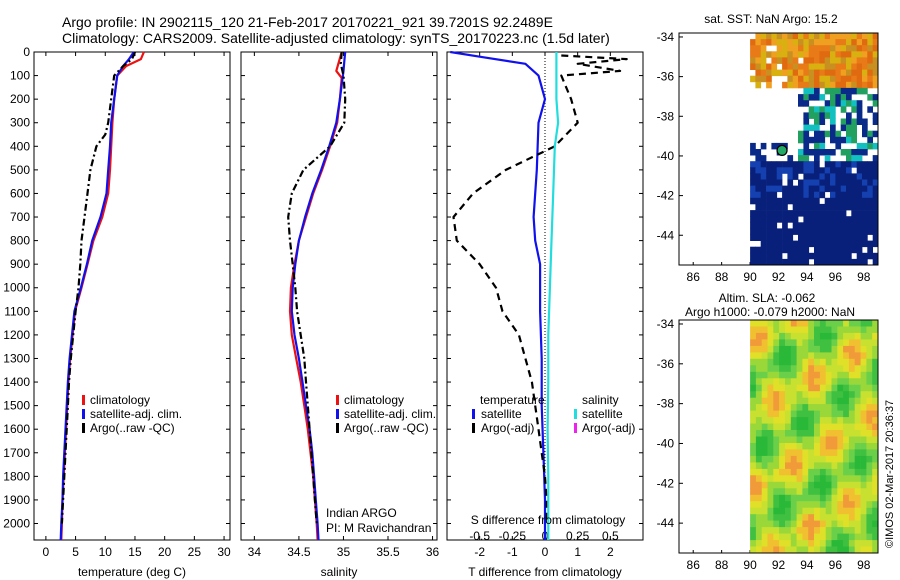  Describe the element at coordinates (46, 552) in the screenshot. I see `temperature-x-tick-label: 0` at that location.